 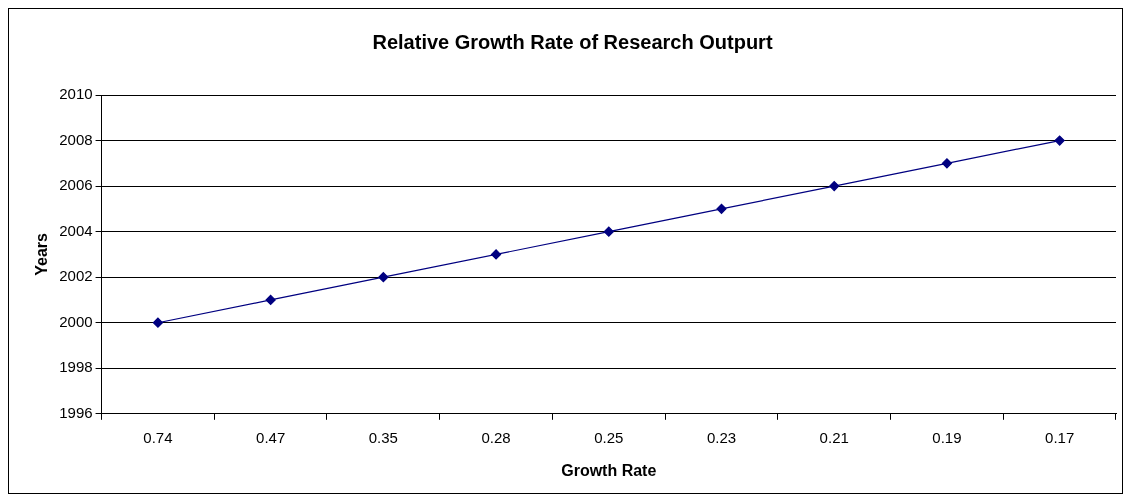 What do you see at coordinates (76, 367) in the screenshot?
I see `y-tick-label: 1998` at bounding box center [76, 367].